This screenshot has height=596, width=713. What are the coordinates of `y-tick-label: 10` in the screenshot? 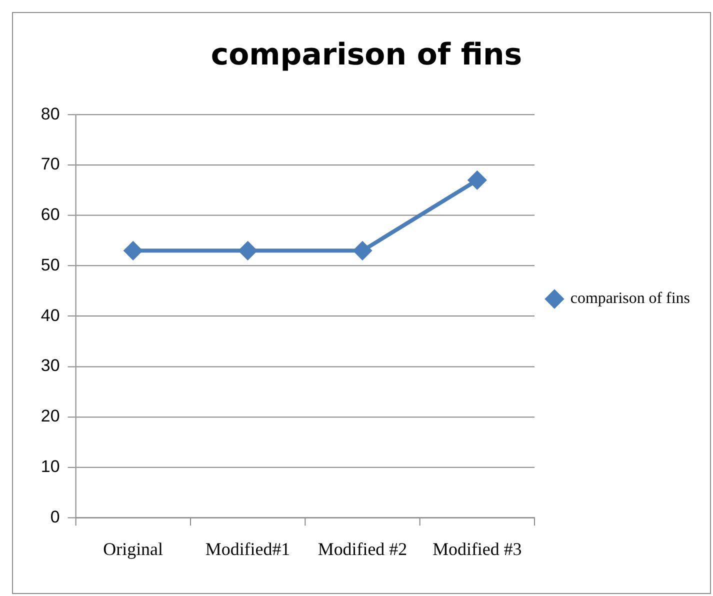 It's located at (50, 466).